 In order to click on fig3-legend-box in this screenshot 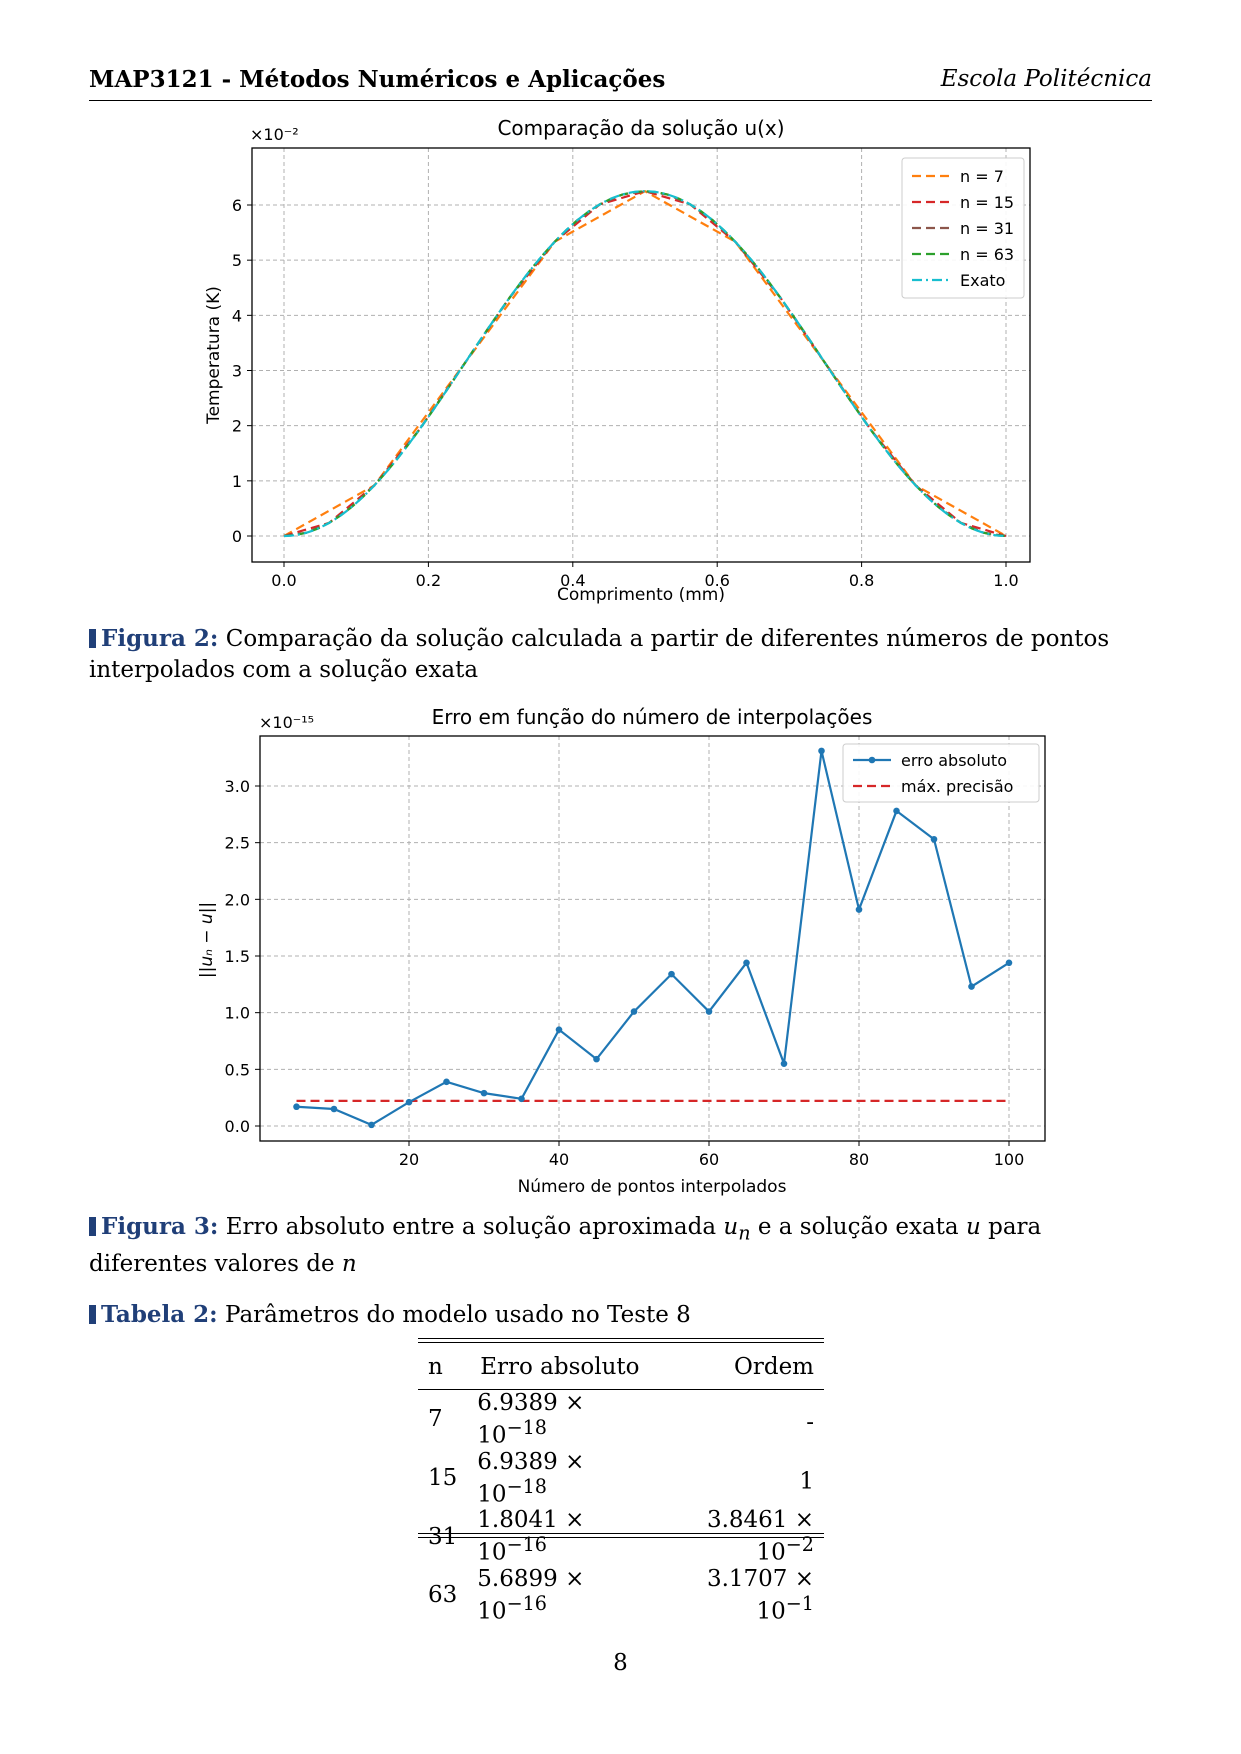, I will do `click(941, 773)`.